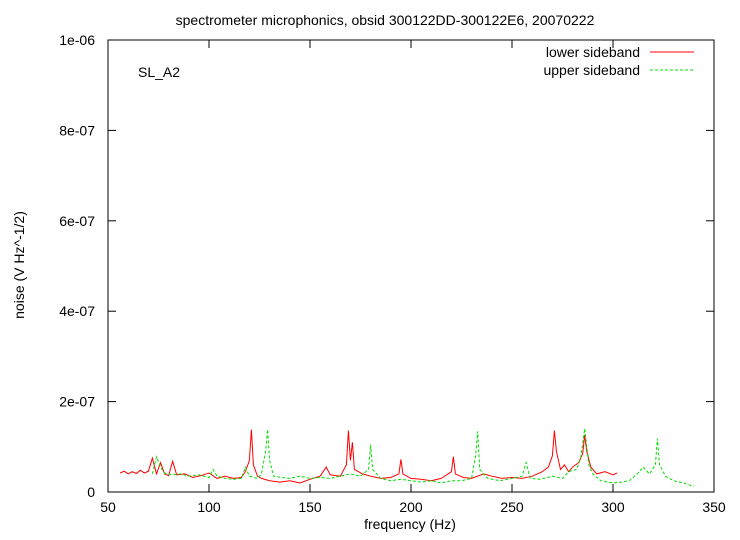 This screenshot has height=540, width=740. I want to click on x-tick-label: 350, so click(714, 507).